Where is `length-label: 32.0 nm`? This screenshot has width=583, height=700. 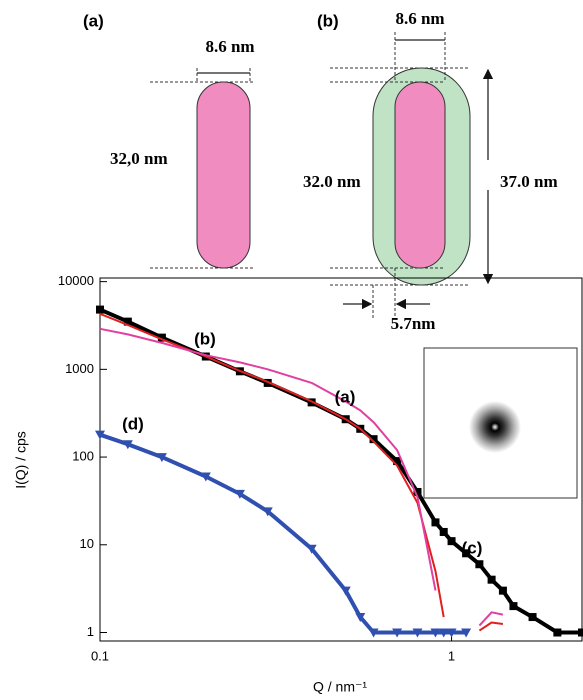 length-label: 32.0 nm is located at coordinates (332, 181).